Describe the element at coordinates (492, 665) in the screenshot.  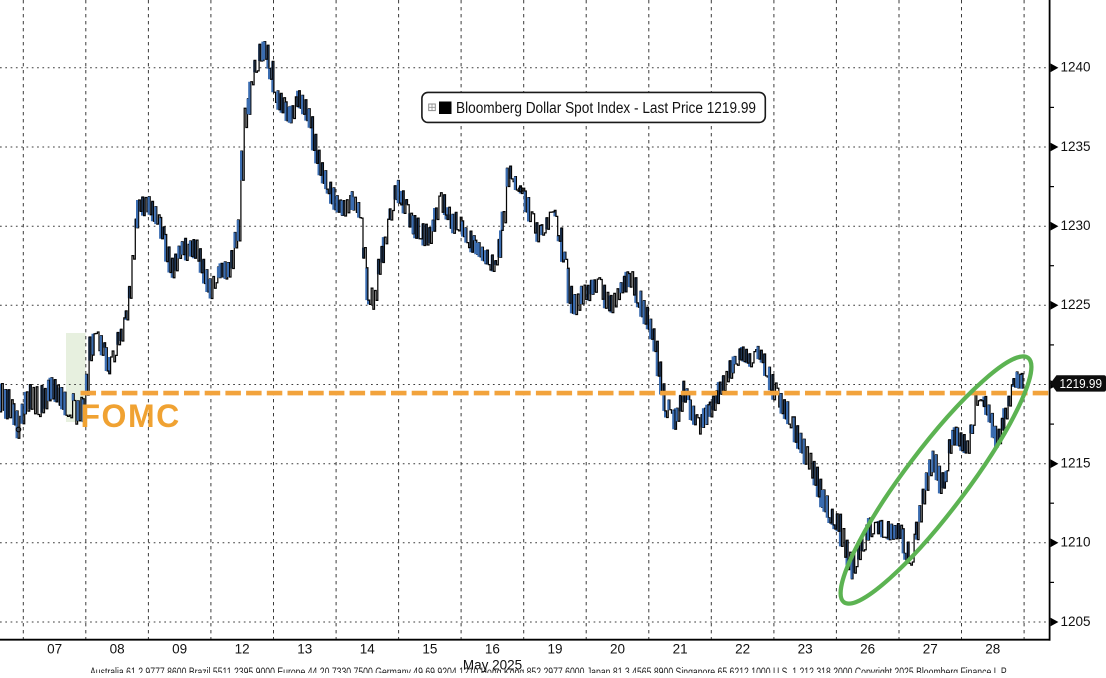
I see `svg-text: May 2025` at that location.